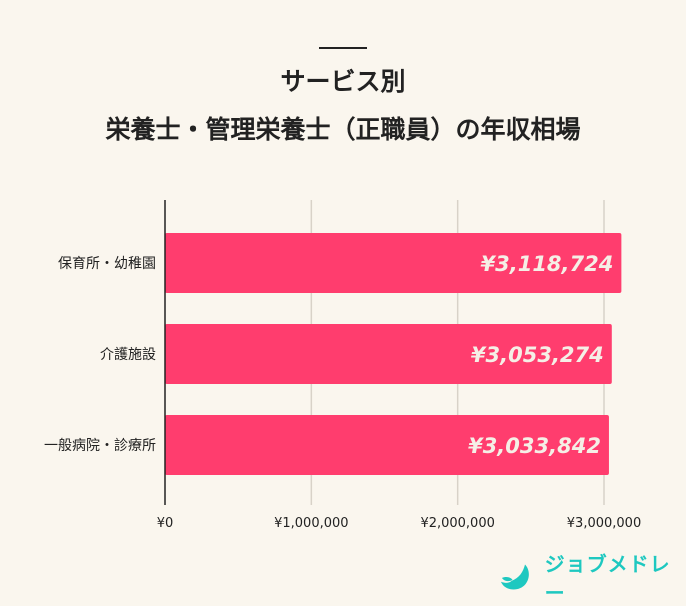 This screenshot has width=686, height=606. Describe the element at coordinates (607, 578) in the screenshot. I see `logo-text: ジョブメドレー` at that location.